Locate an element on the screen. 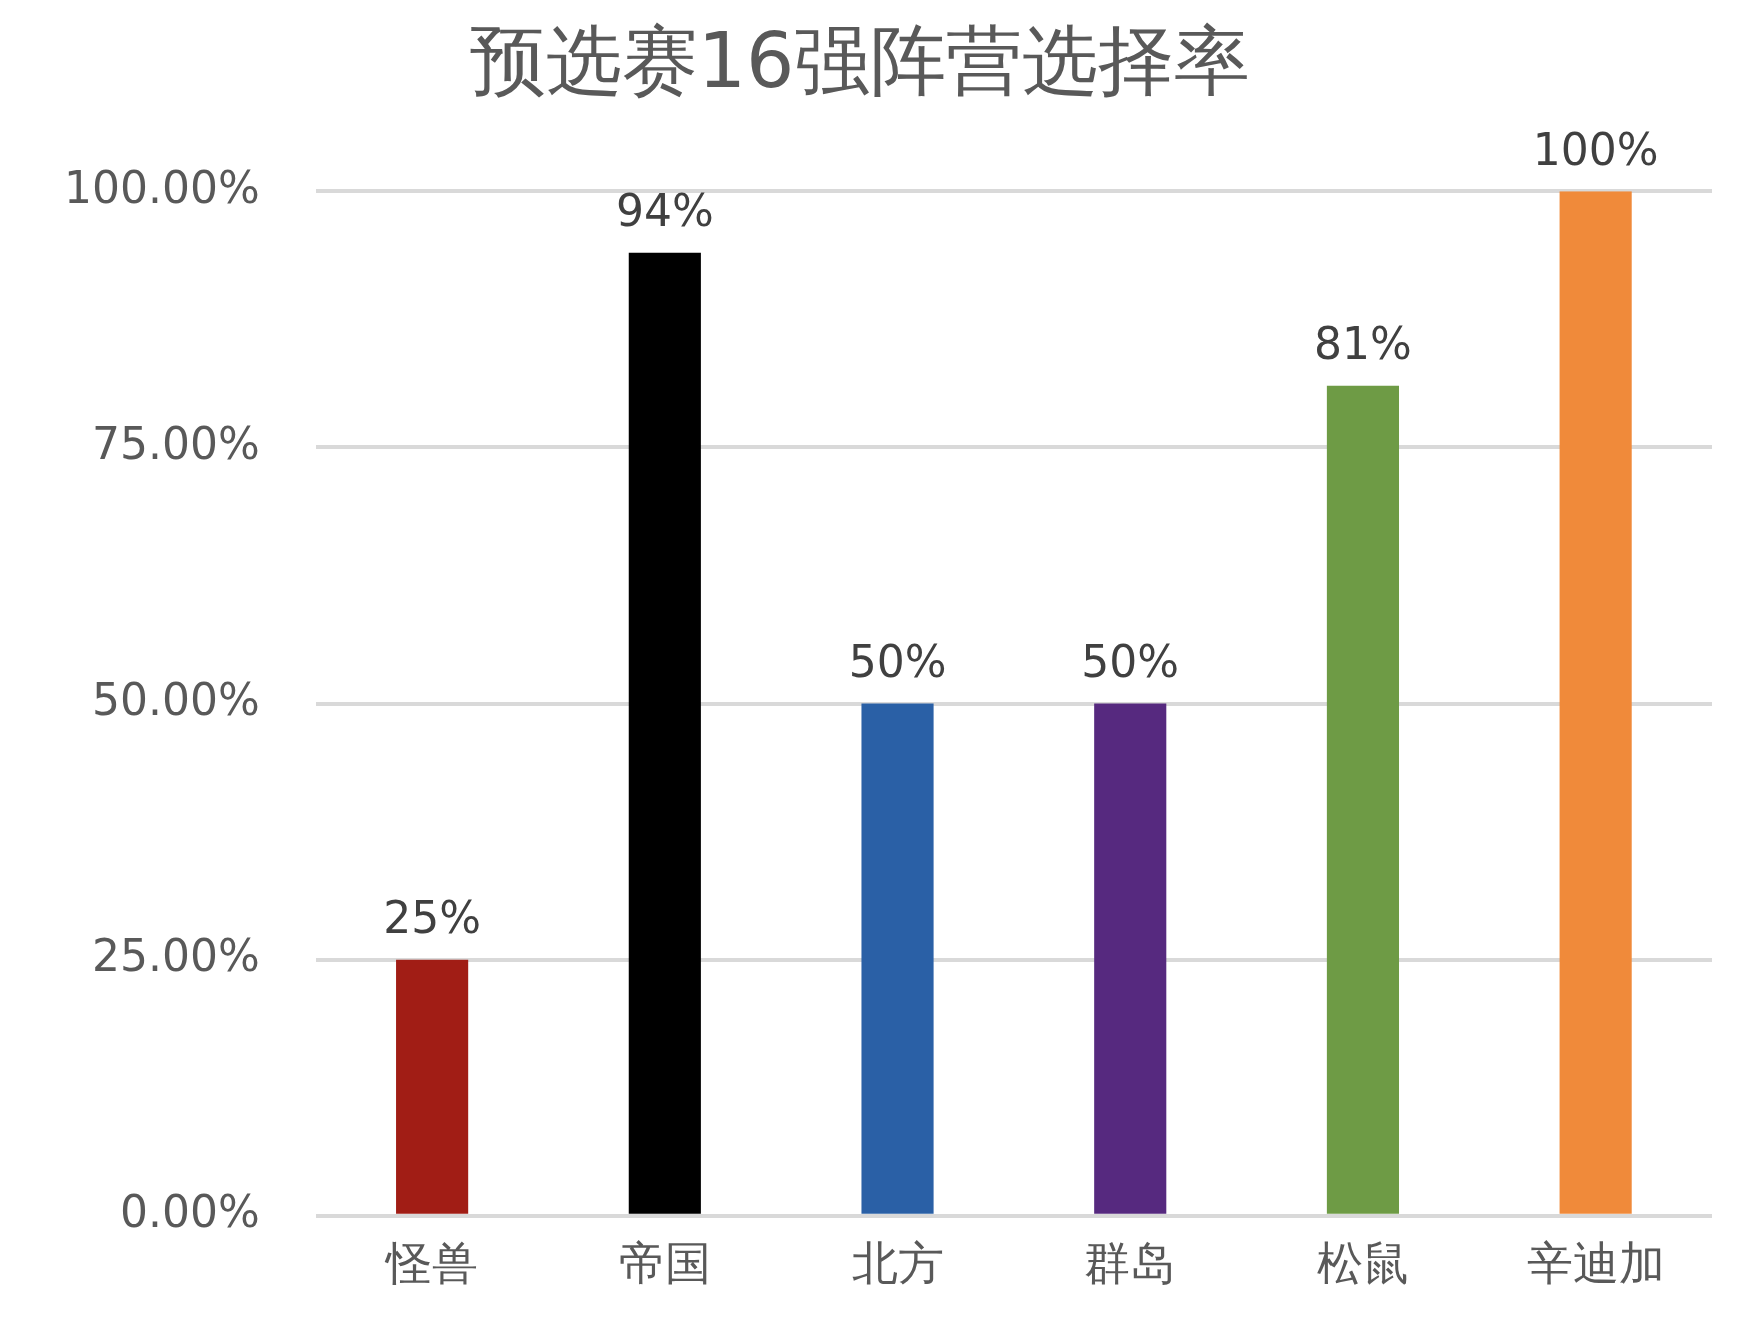  y-tick-label: 0.00% is located at coordinates (189, 1212).